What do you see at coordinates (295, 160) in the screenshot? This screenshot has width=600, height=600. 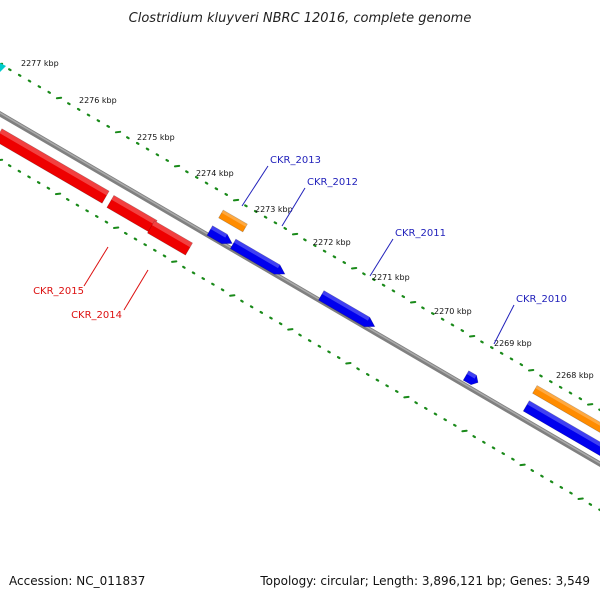 I see `gene-label-CKR_2013: CKR_2013` at bounding box center [295, 160].